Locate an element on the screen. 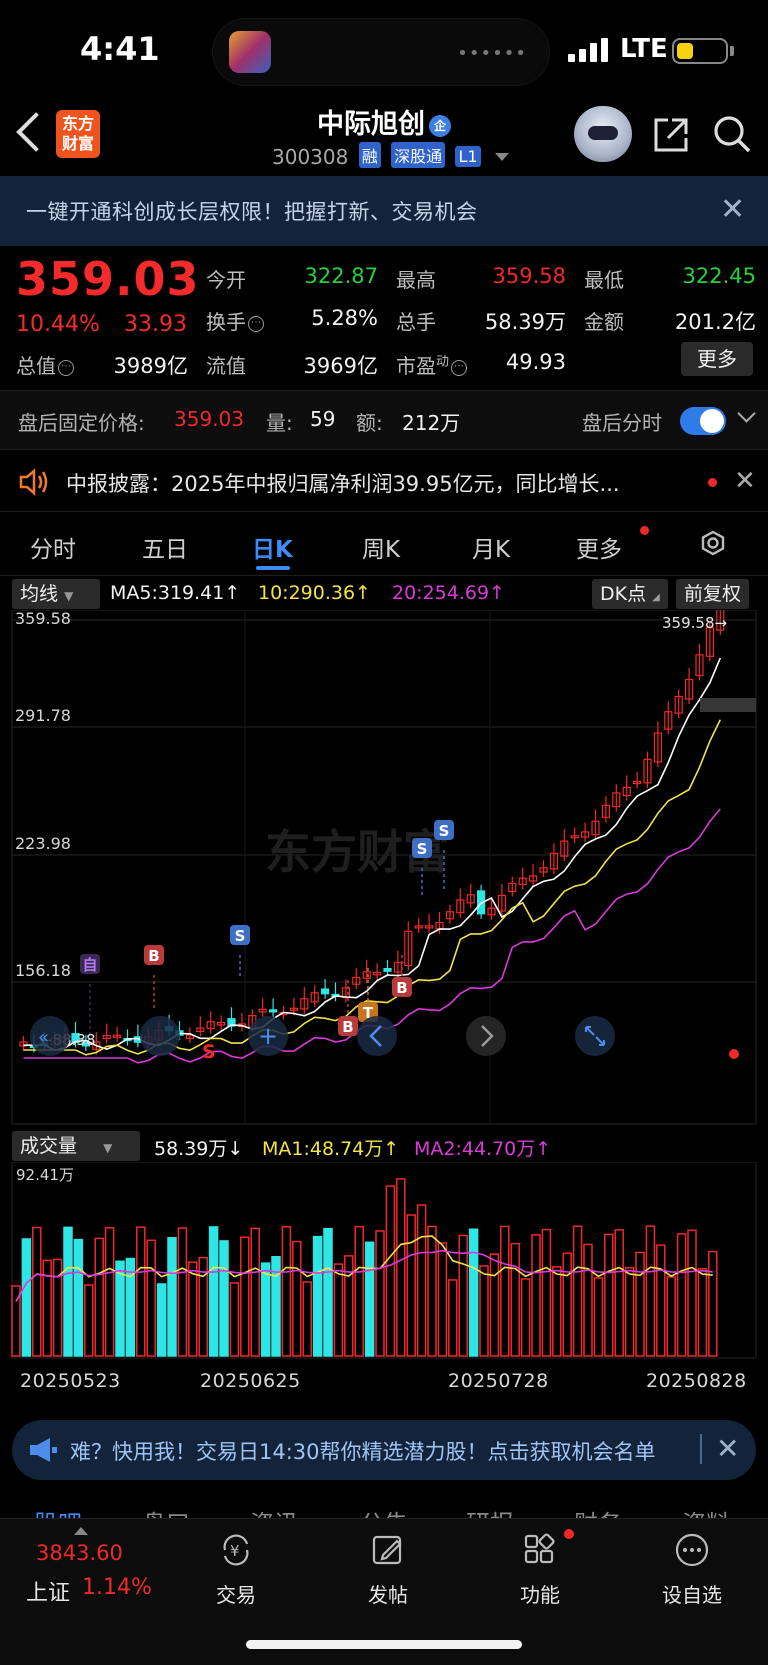 The width and height of the screenshot is (768, 1665). battery-icon is located at coordinates (700, 51).